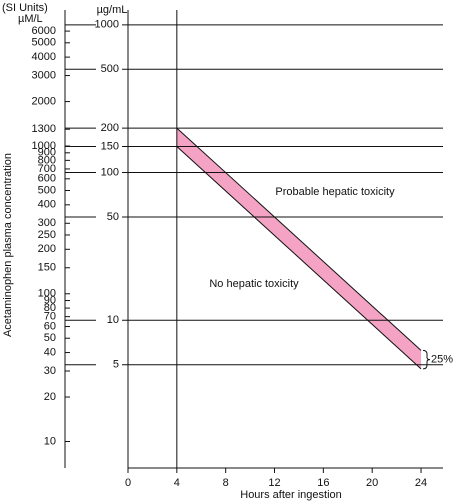  What do you see at coordinates (113, 320) in the screenshot?
I see `y-tick-label: 10` at bounding box center [113, 320].